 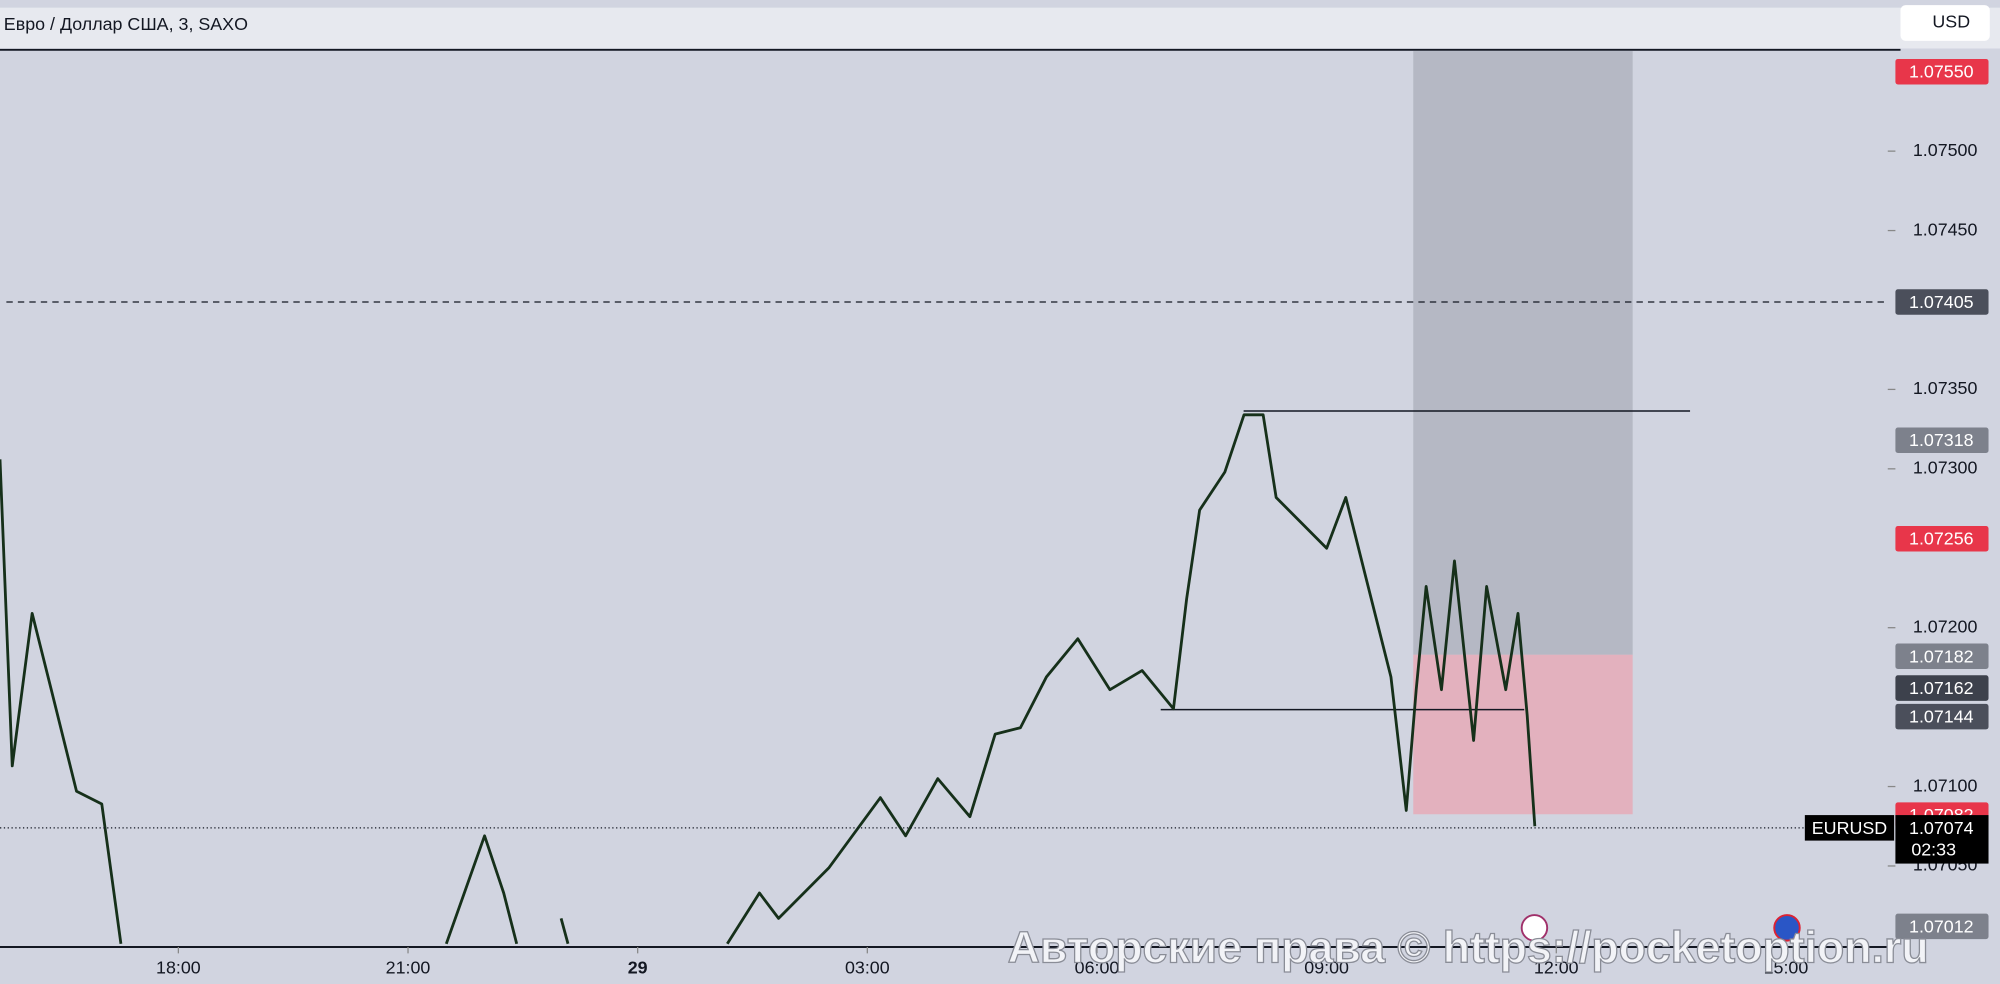 I want to click on x-tick-label: 15:00, so click(x=1786, y=967).